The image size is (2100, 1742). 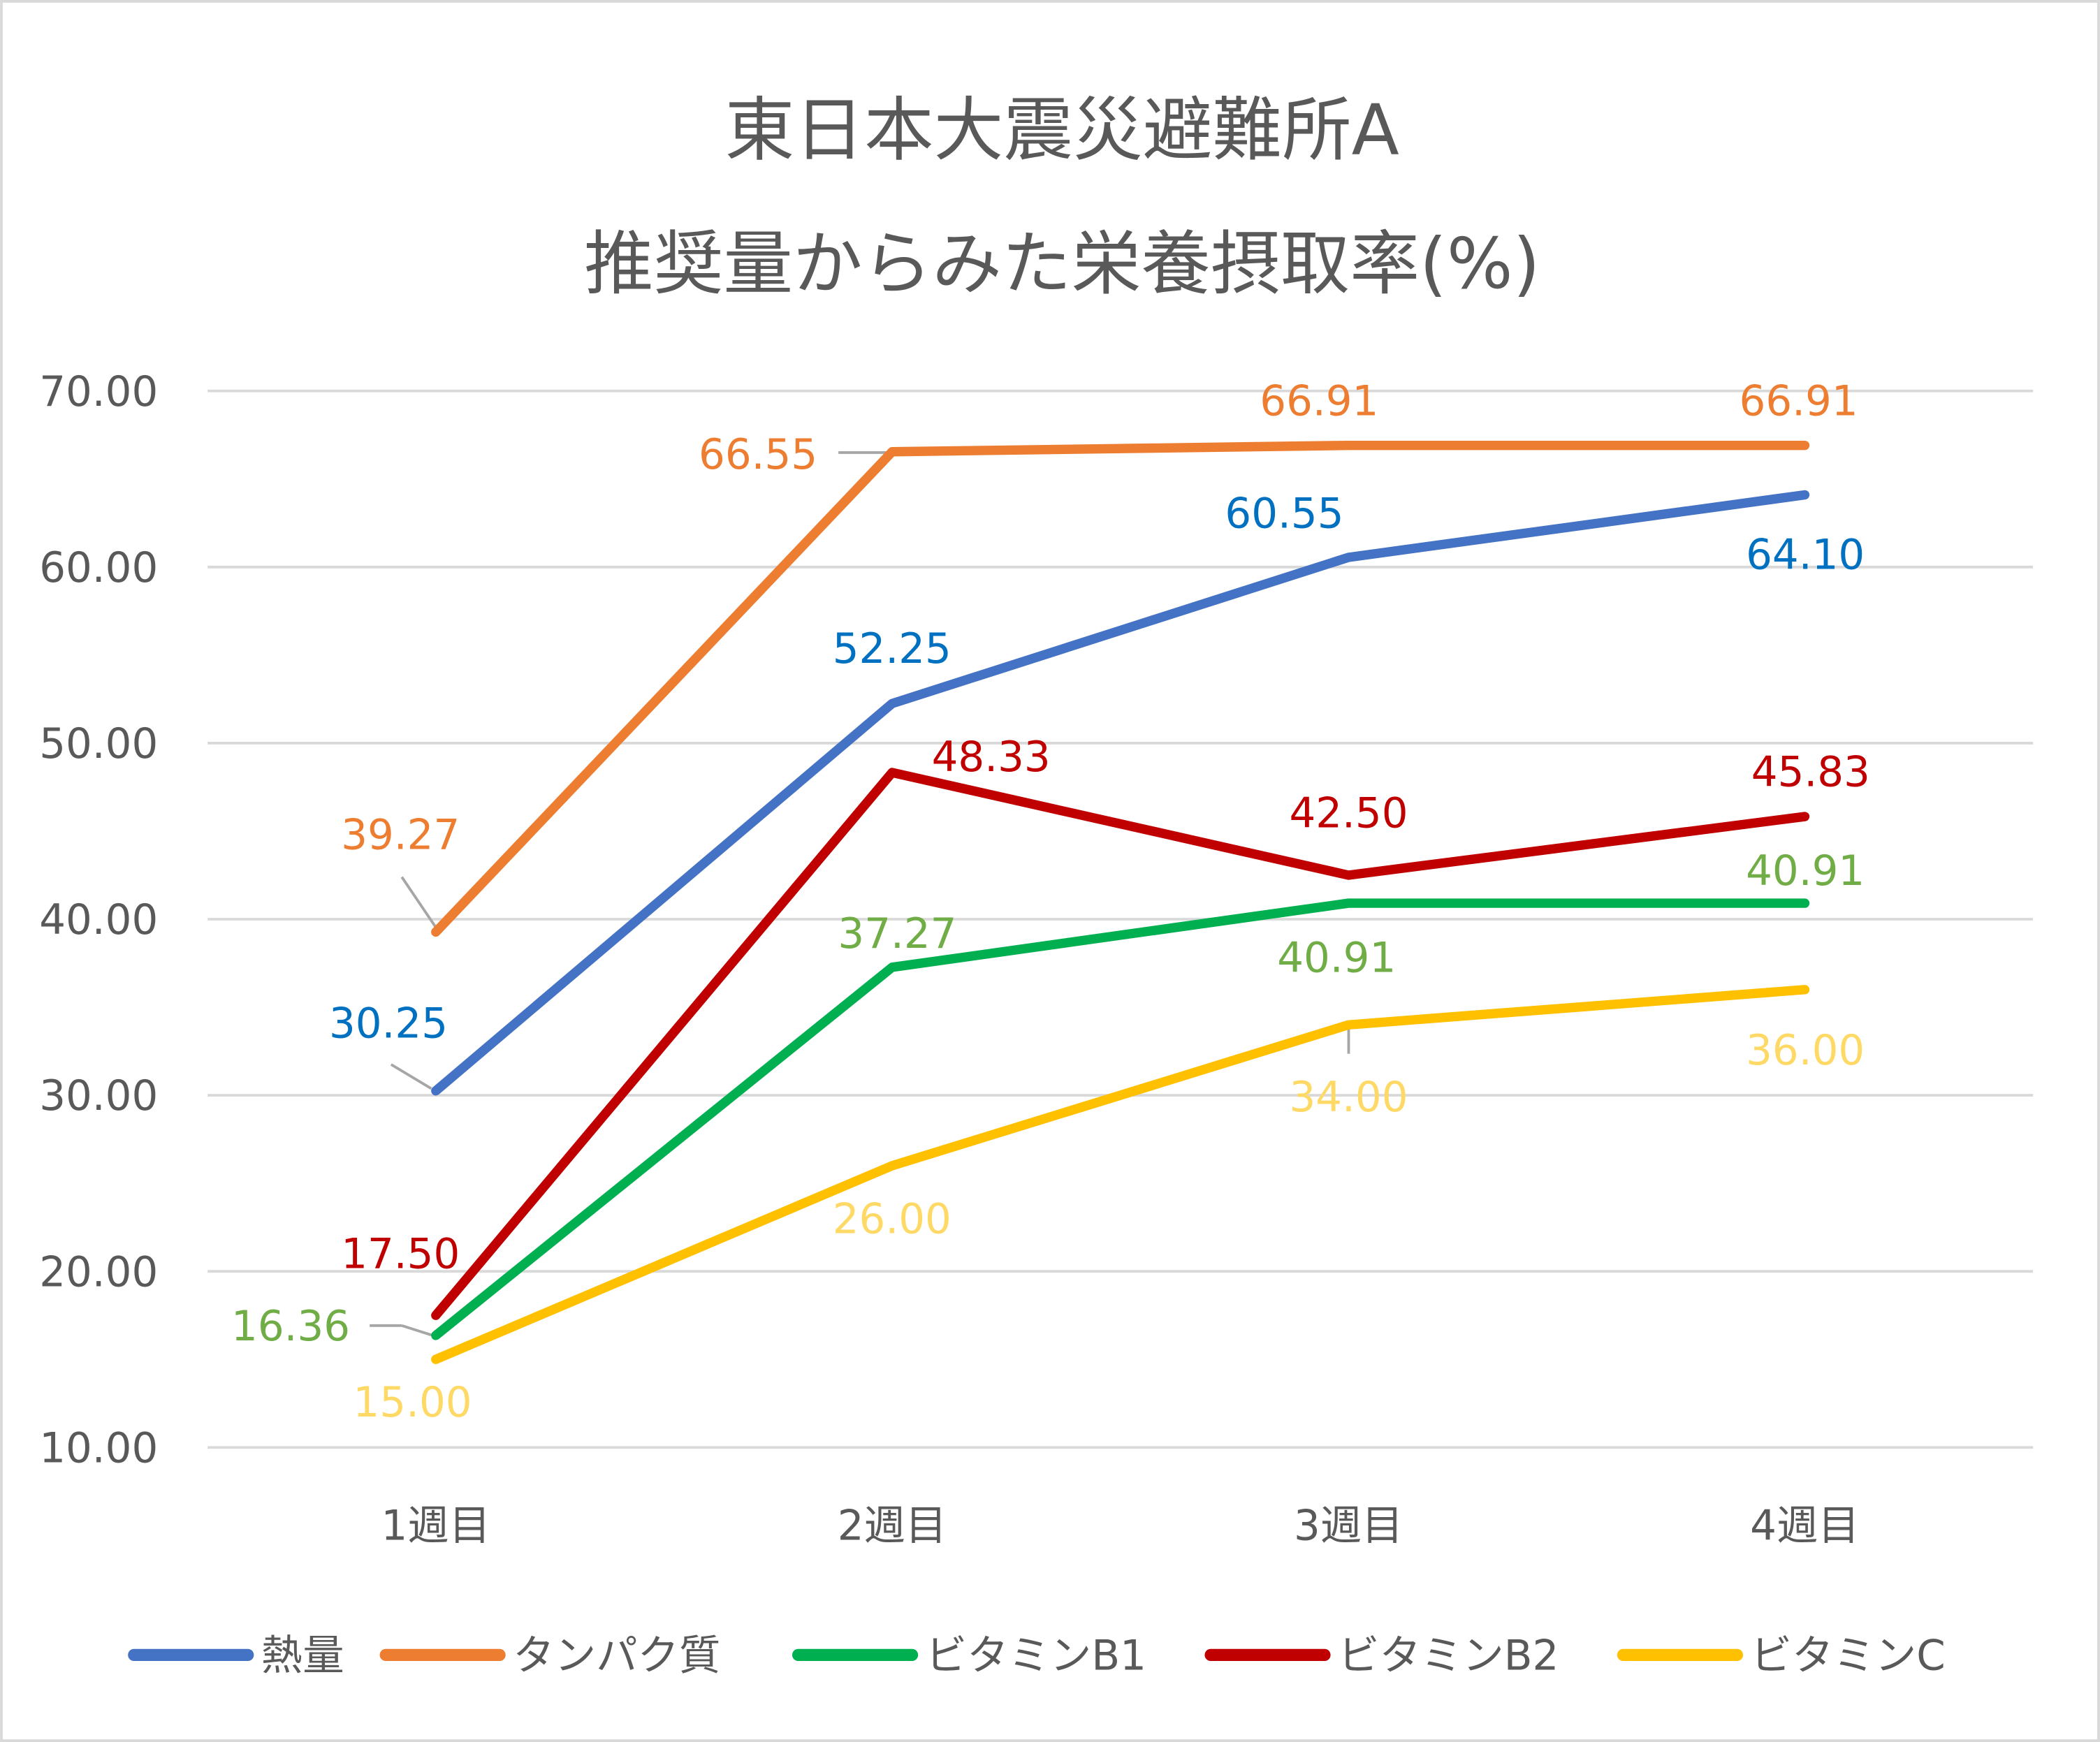 What do you see at coordinates (897, 934) in the screenshot?
I see `data-label: 37.27` at bounding box center [897, 934].